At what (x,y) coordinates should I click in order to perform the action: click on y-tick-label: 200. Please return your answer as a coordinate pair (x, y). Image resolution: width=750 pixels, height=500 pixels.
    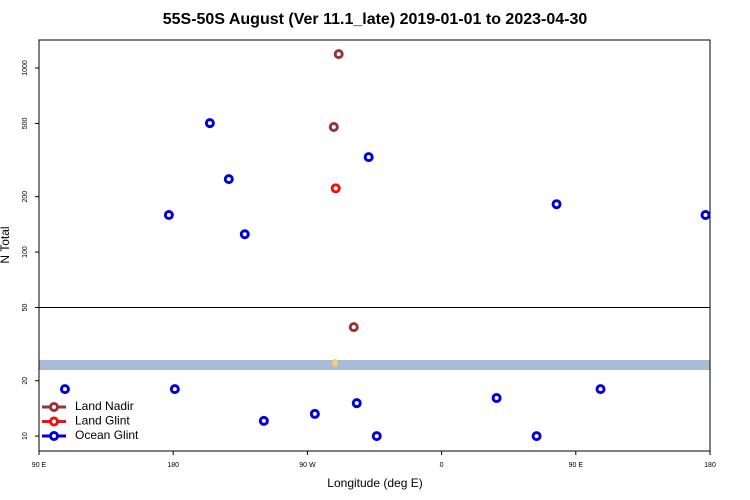
    Looking at the image, I should click on (25, 197).